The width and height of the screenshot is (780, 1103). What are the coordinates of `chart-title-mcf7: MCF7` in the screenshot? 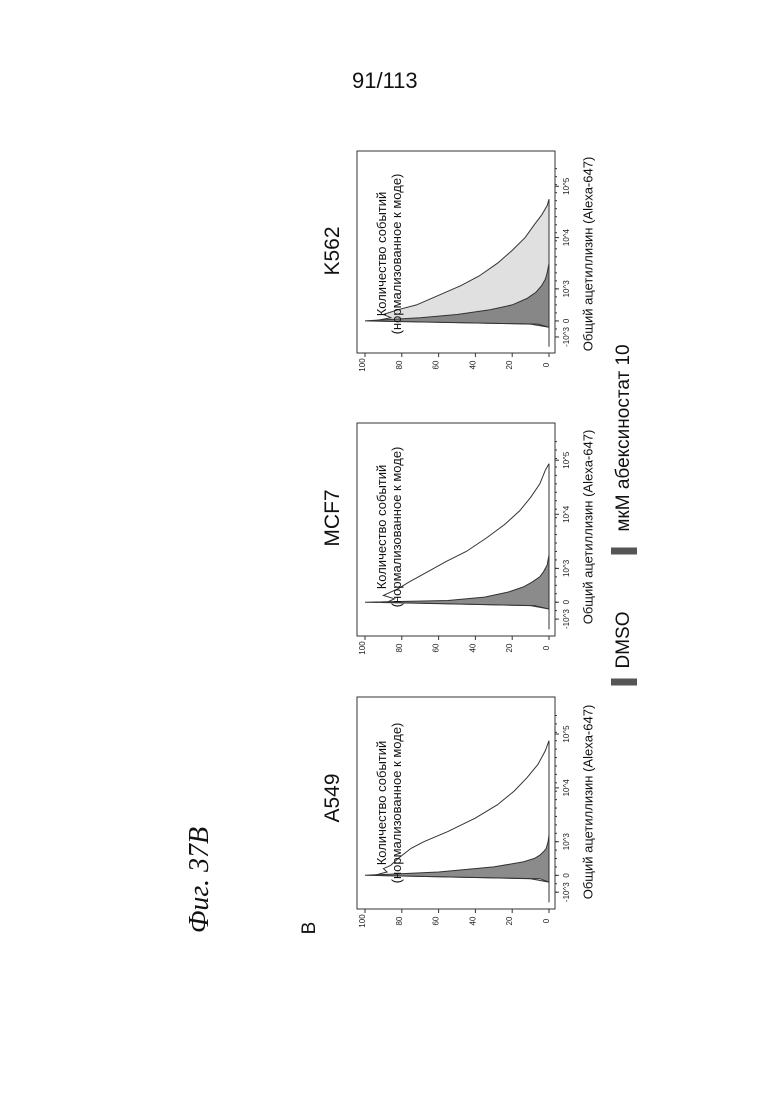 It's located at (333, 517).